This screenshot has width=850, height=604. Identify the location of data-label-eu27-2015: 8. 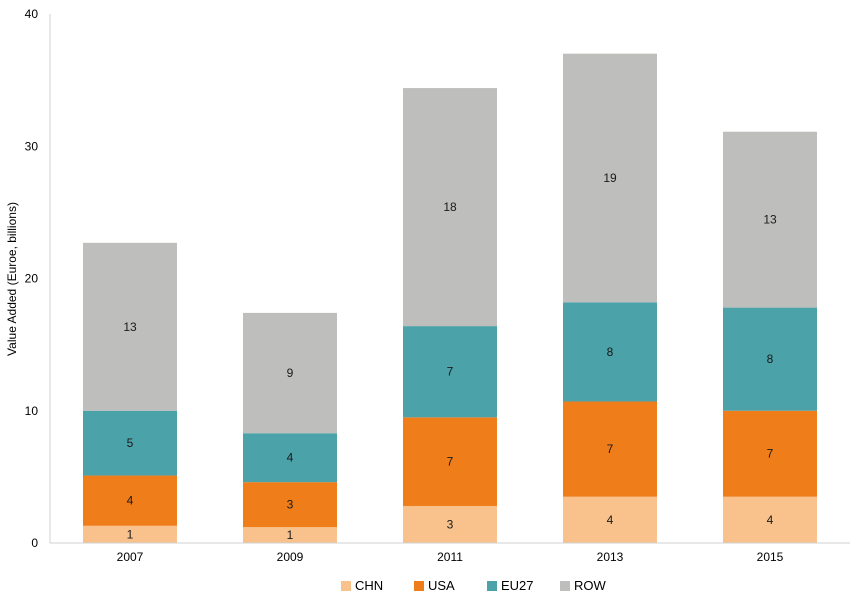
(770, 359).